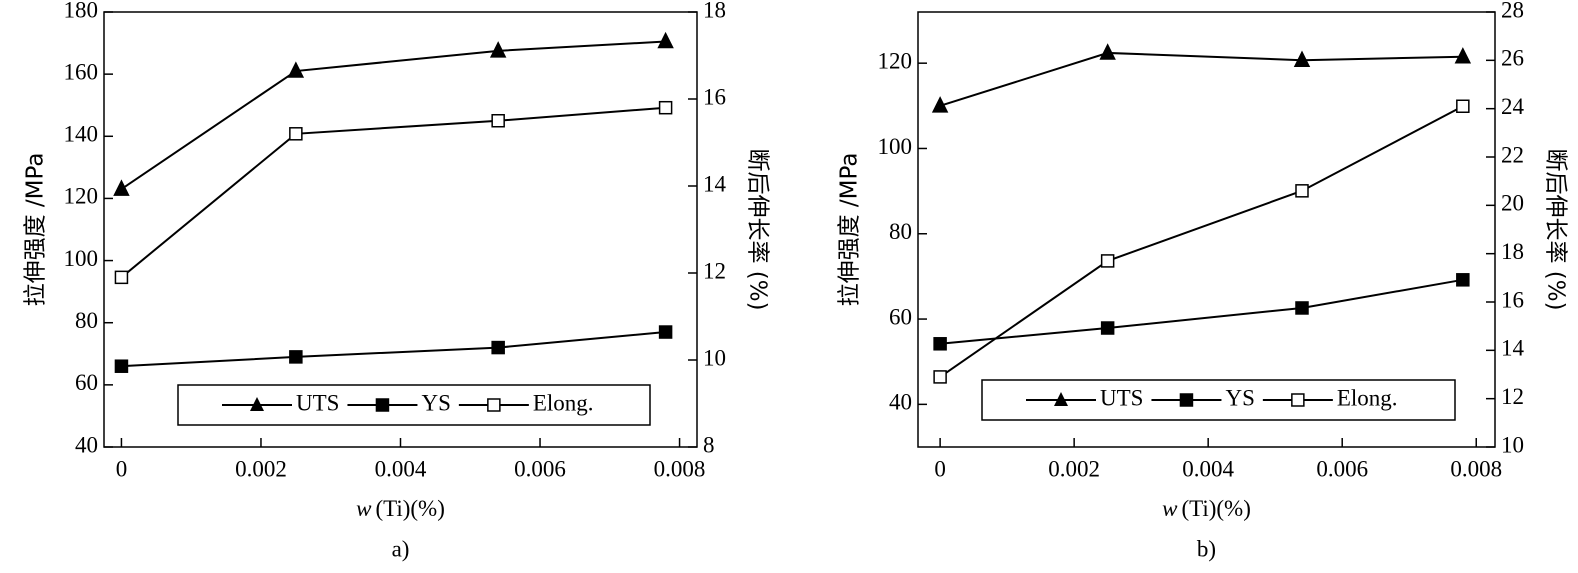  What do you see at coordinates (1206, 548) in the screenshot?
I see `sublabel: b)` at bounding box center [1206, 548].